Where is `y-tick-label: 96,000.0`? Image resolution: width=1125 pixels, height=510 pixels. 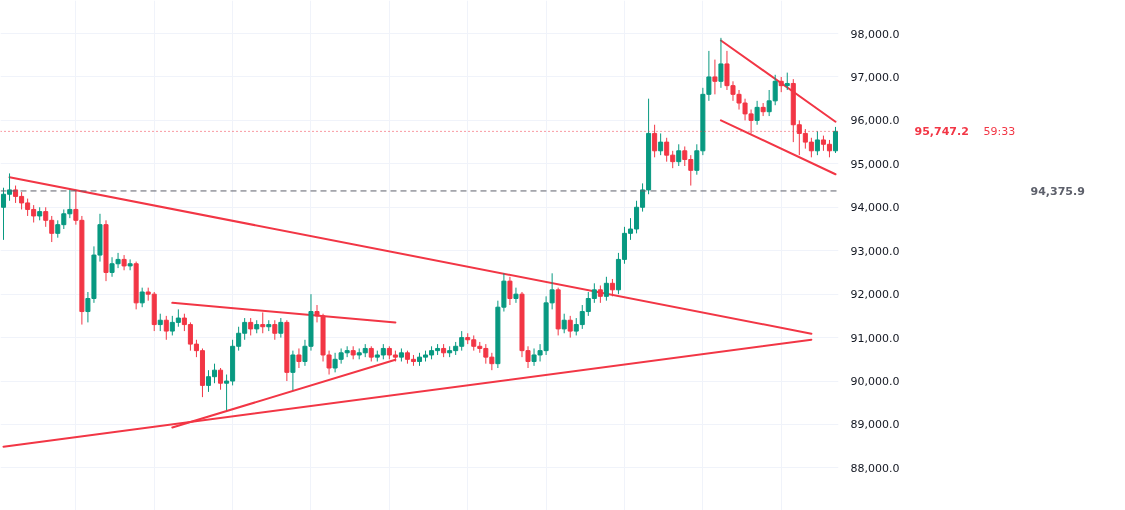
y-tick-label: 96,000.0 is located at coordinates (875, 121).